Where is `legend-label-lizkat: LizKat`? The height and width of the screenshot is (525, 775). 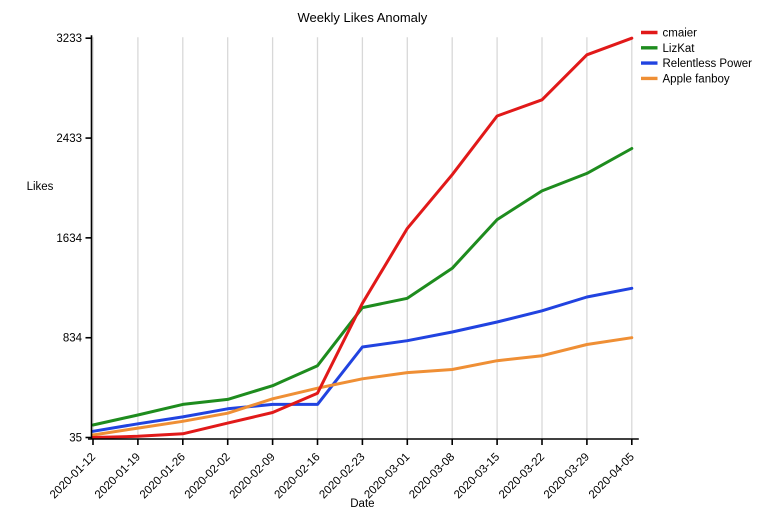
legend-label-lizkat: LizKat is located at coordinates (679, 49).